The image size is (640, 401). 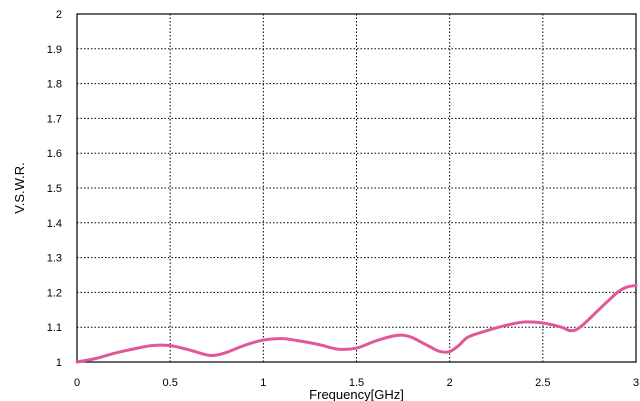 What do you see at coordinates (54, 259) in the screenshot?
I see `y-tick-label: 1.3` at bounding box center [54, 259].